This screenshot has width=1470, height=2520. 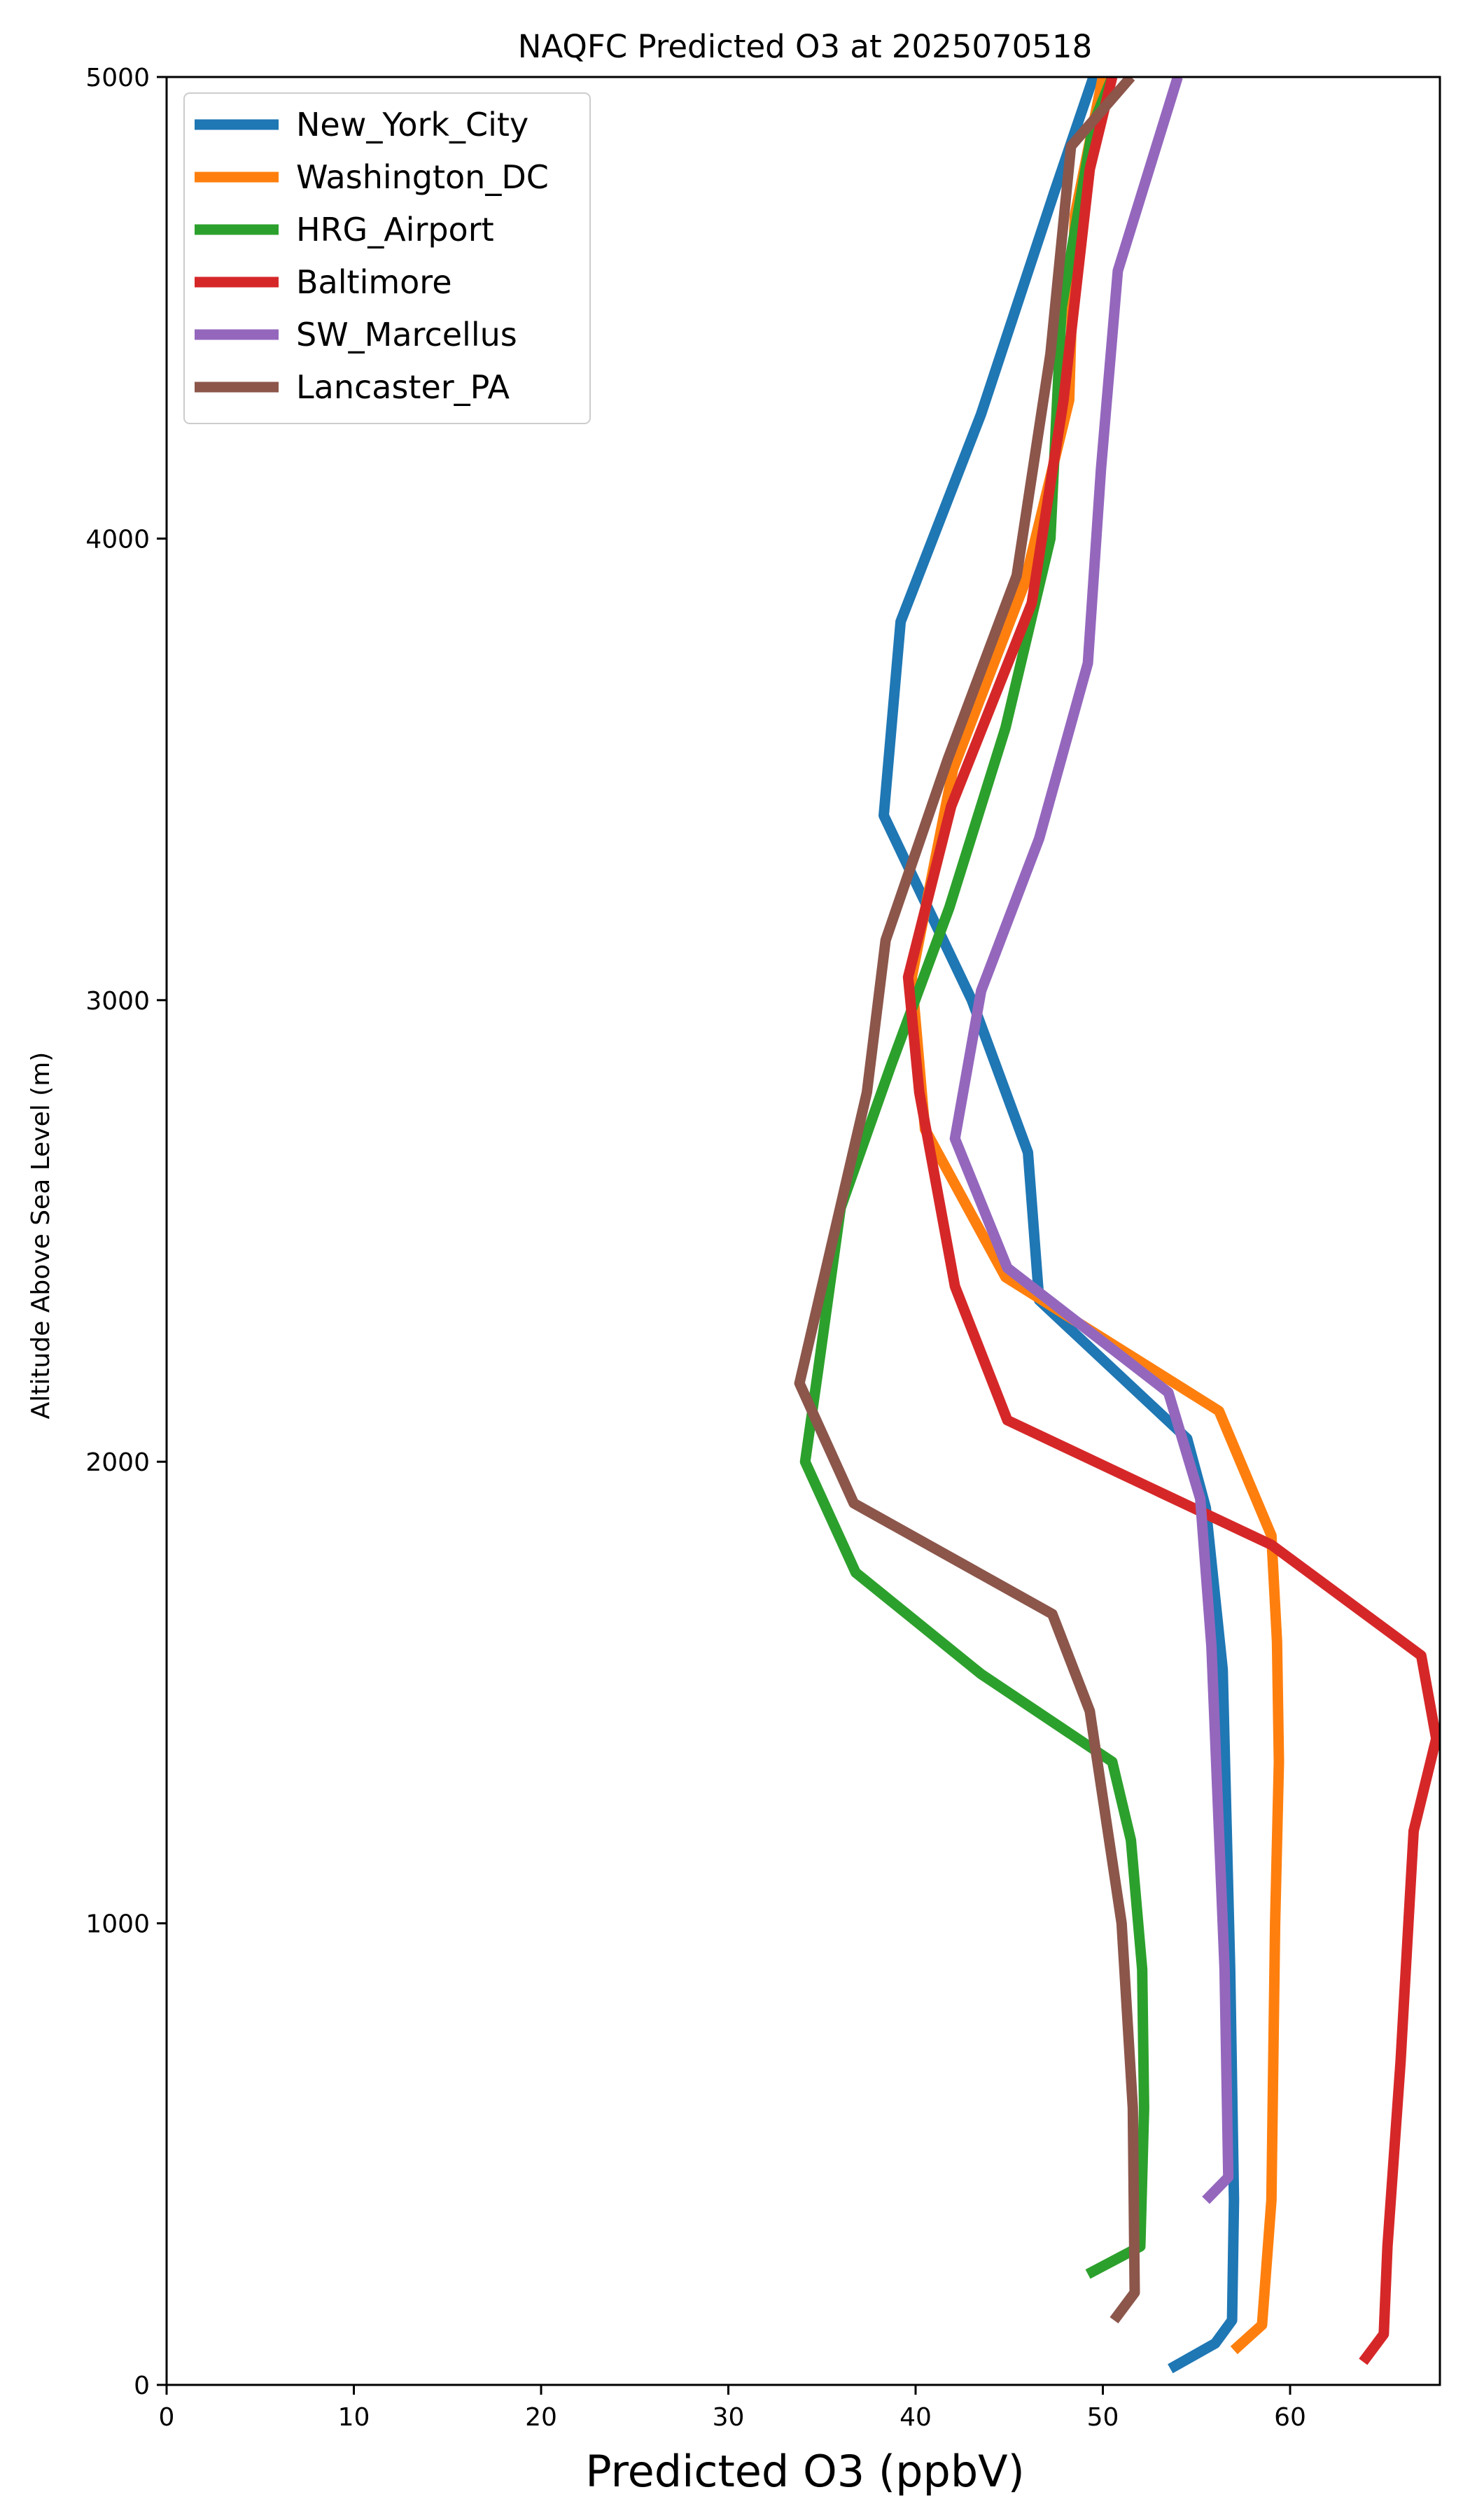 What do you see at coordinates (117, 1924) in the screenshot?
I see `y-tick-label: 1000` at bounding box center [117, 1924].